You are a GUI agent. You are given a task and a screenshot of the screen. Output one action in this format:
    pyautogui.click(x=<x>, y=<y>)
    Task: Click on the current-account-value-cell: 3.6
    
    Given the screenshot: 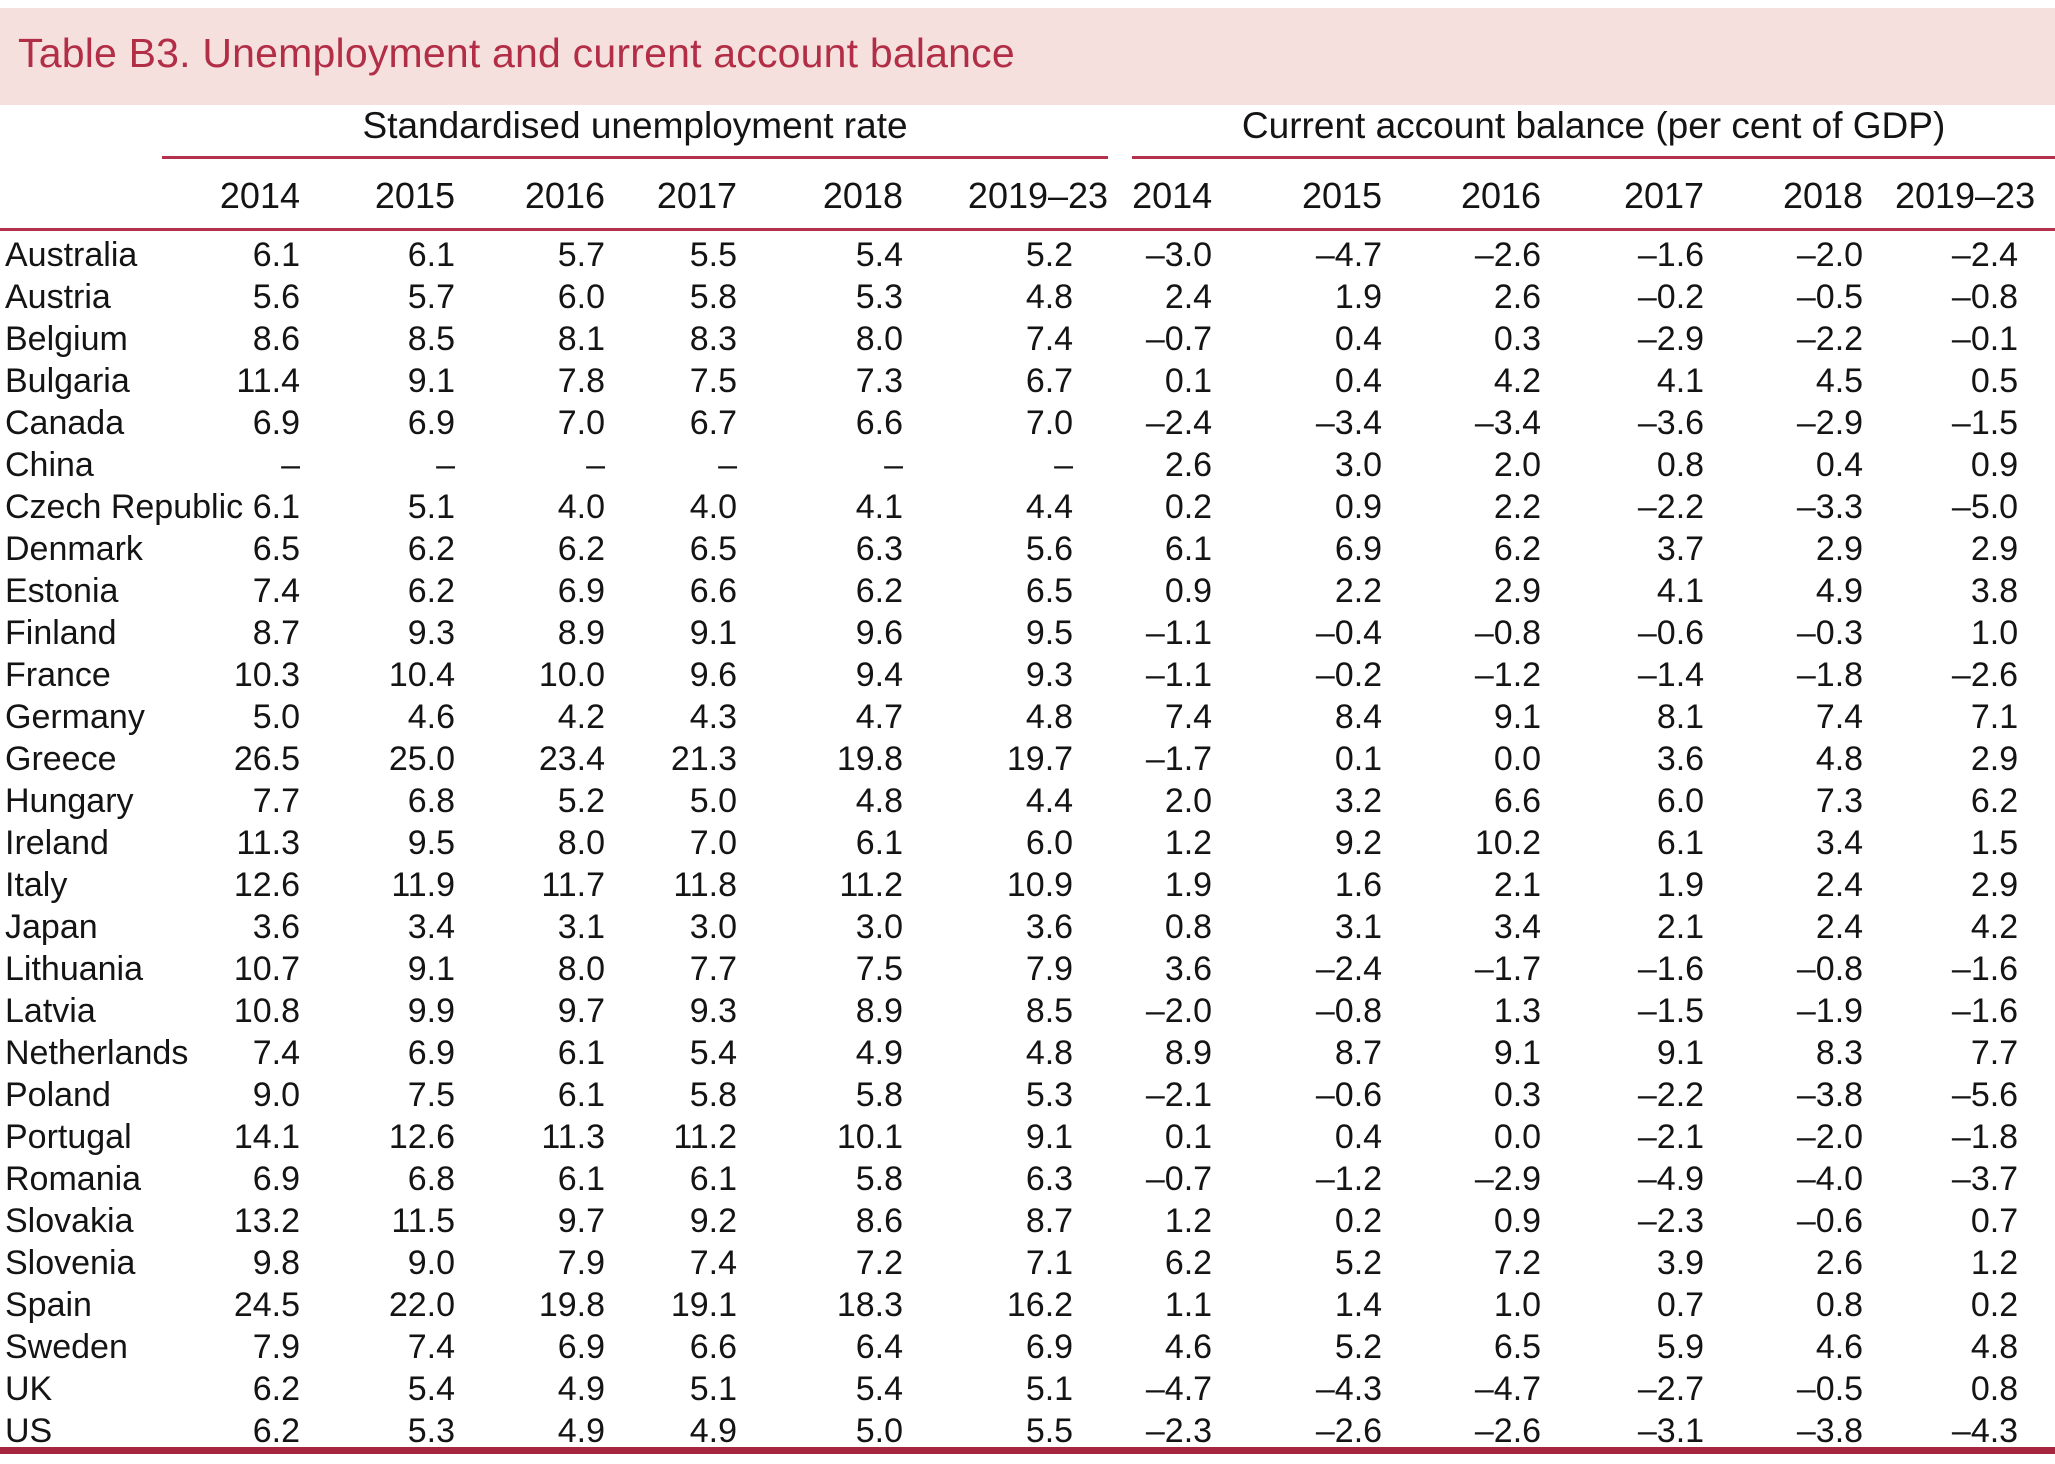 What is the action you would take?
    pyautogui.click(x=1188, y=969)
    